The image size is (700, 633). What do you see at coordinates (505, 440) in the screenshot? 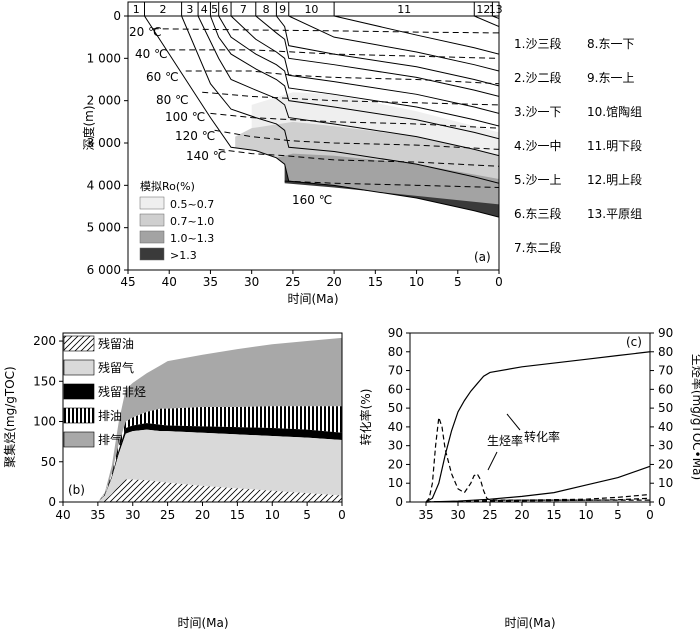
I see `generation-rate-annotation: 生烃率` at bounding box center [505, 440].